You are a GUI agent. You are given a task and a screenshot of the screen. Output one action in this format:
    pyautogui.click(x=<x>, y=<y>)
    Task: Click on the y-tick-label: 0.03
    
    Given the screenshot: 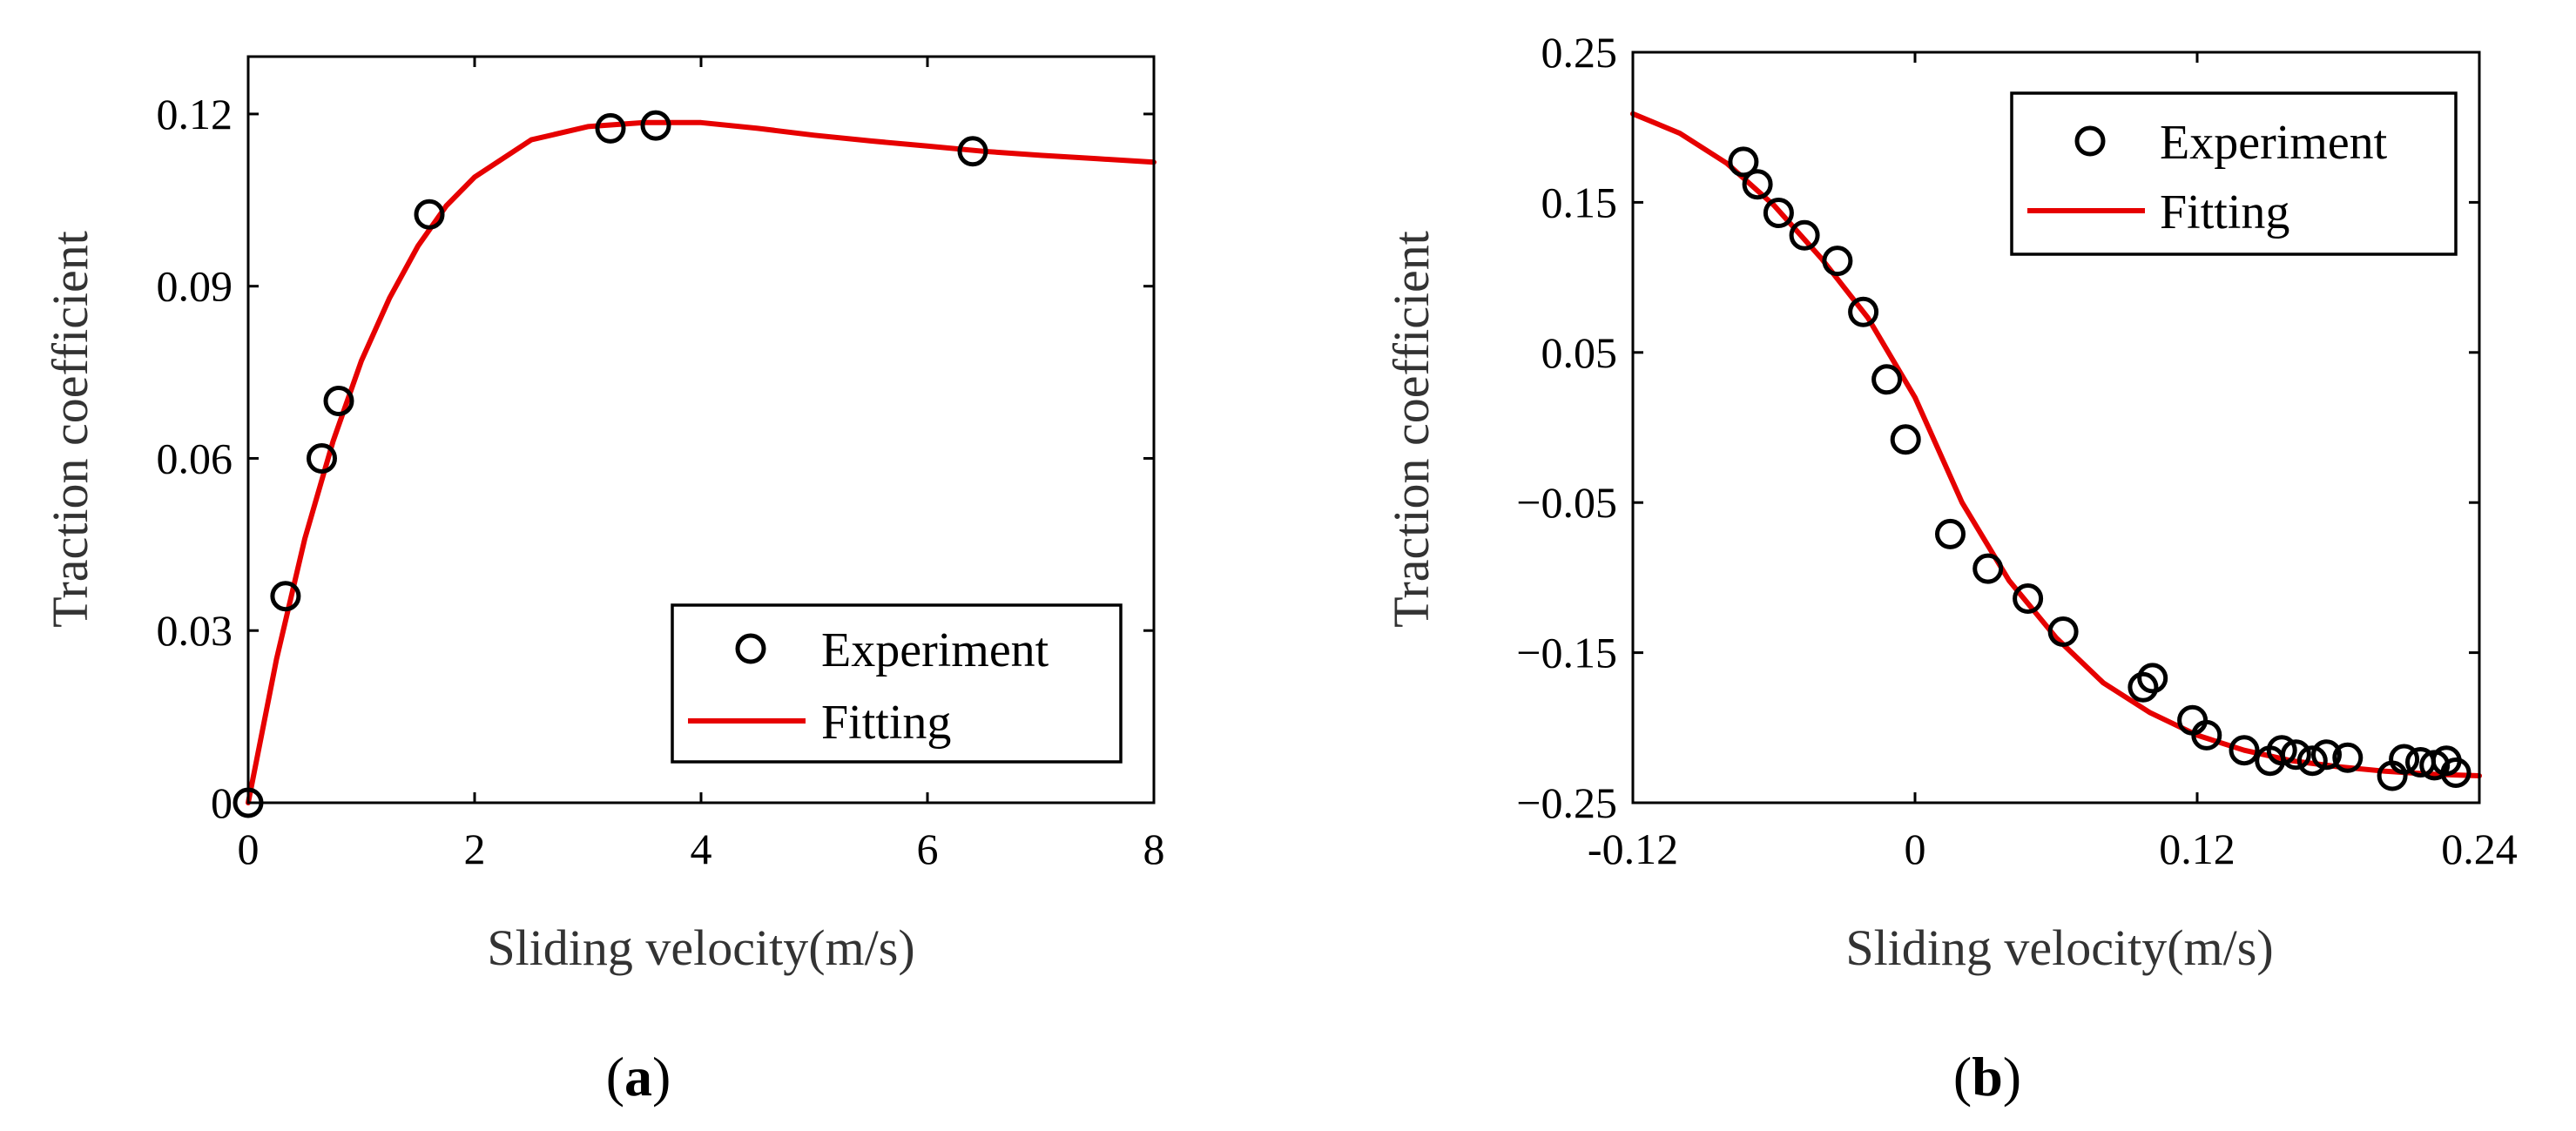 What is the action you would take?
    pyautogui.click(x=195, y=631)
    